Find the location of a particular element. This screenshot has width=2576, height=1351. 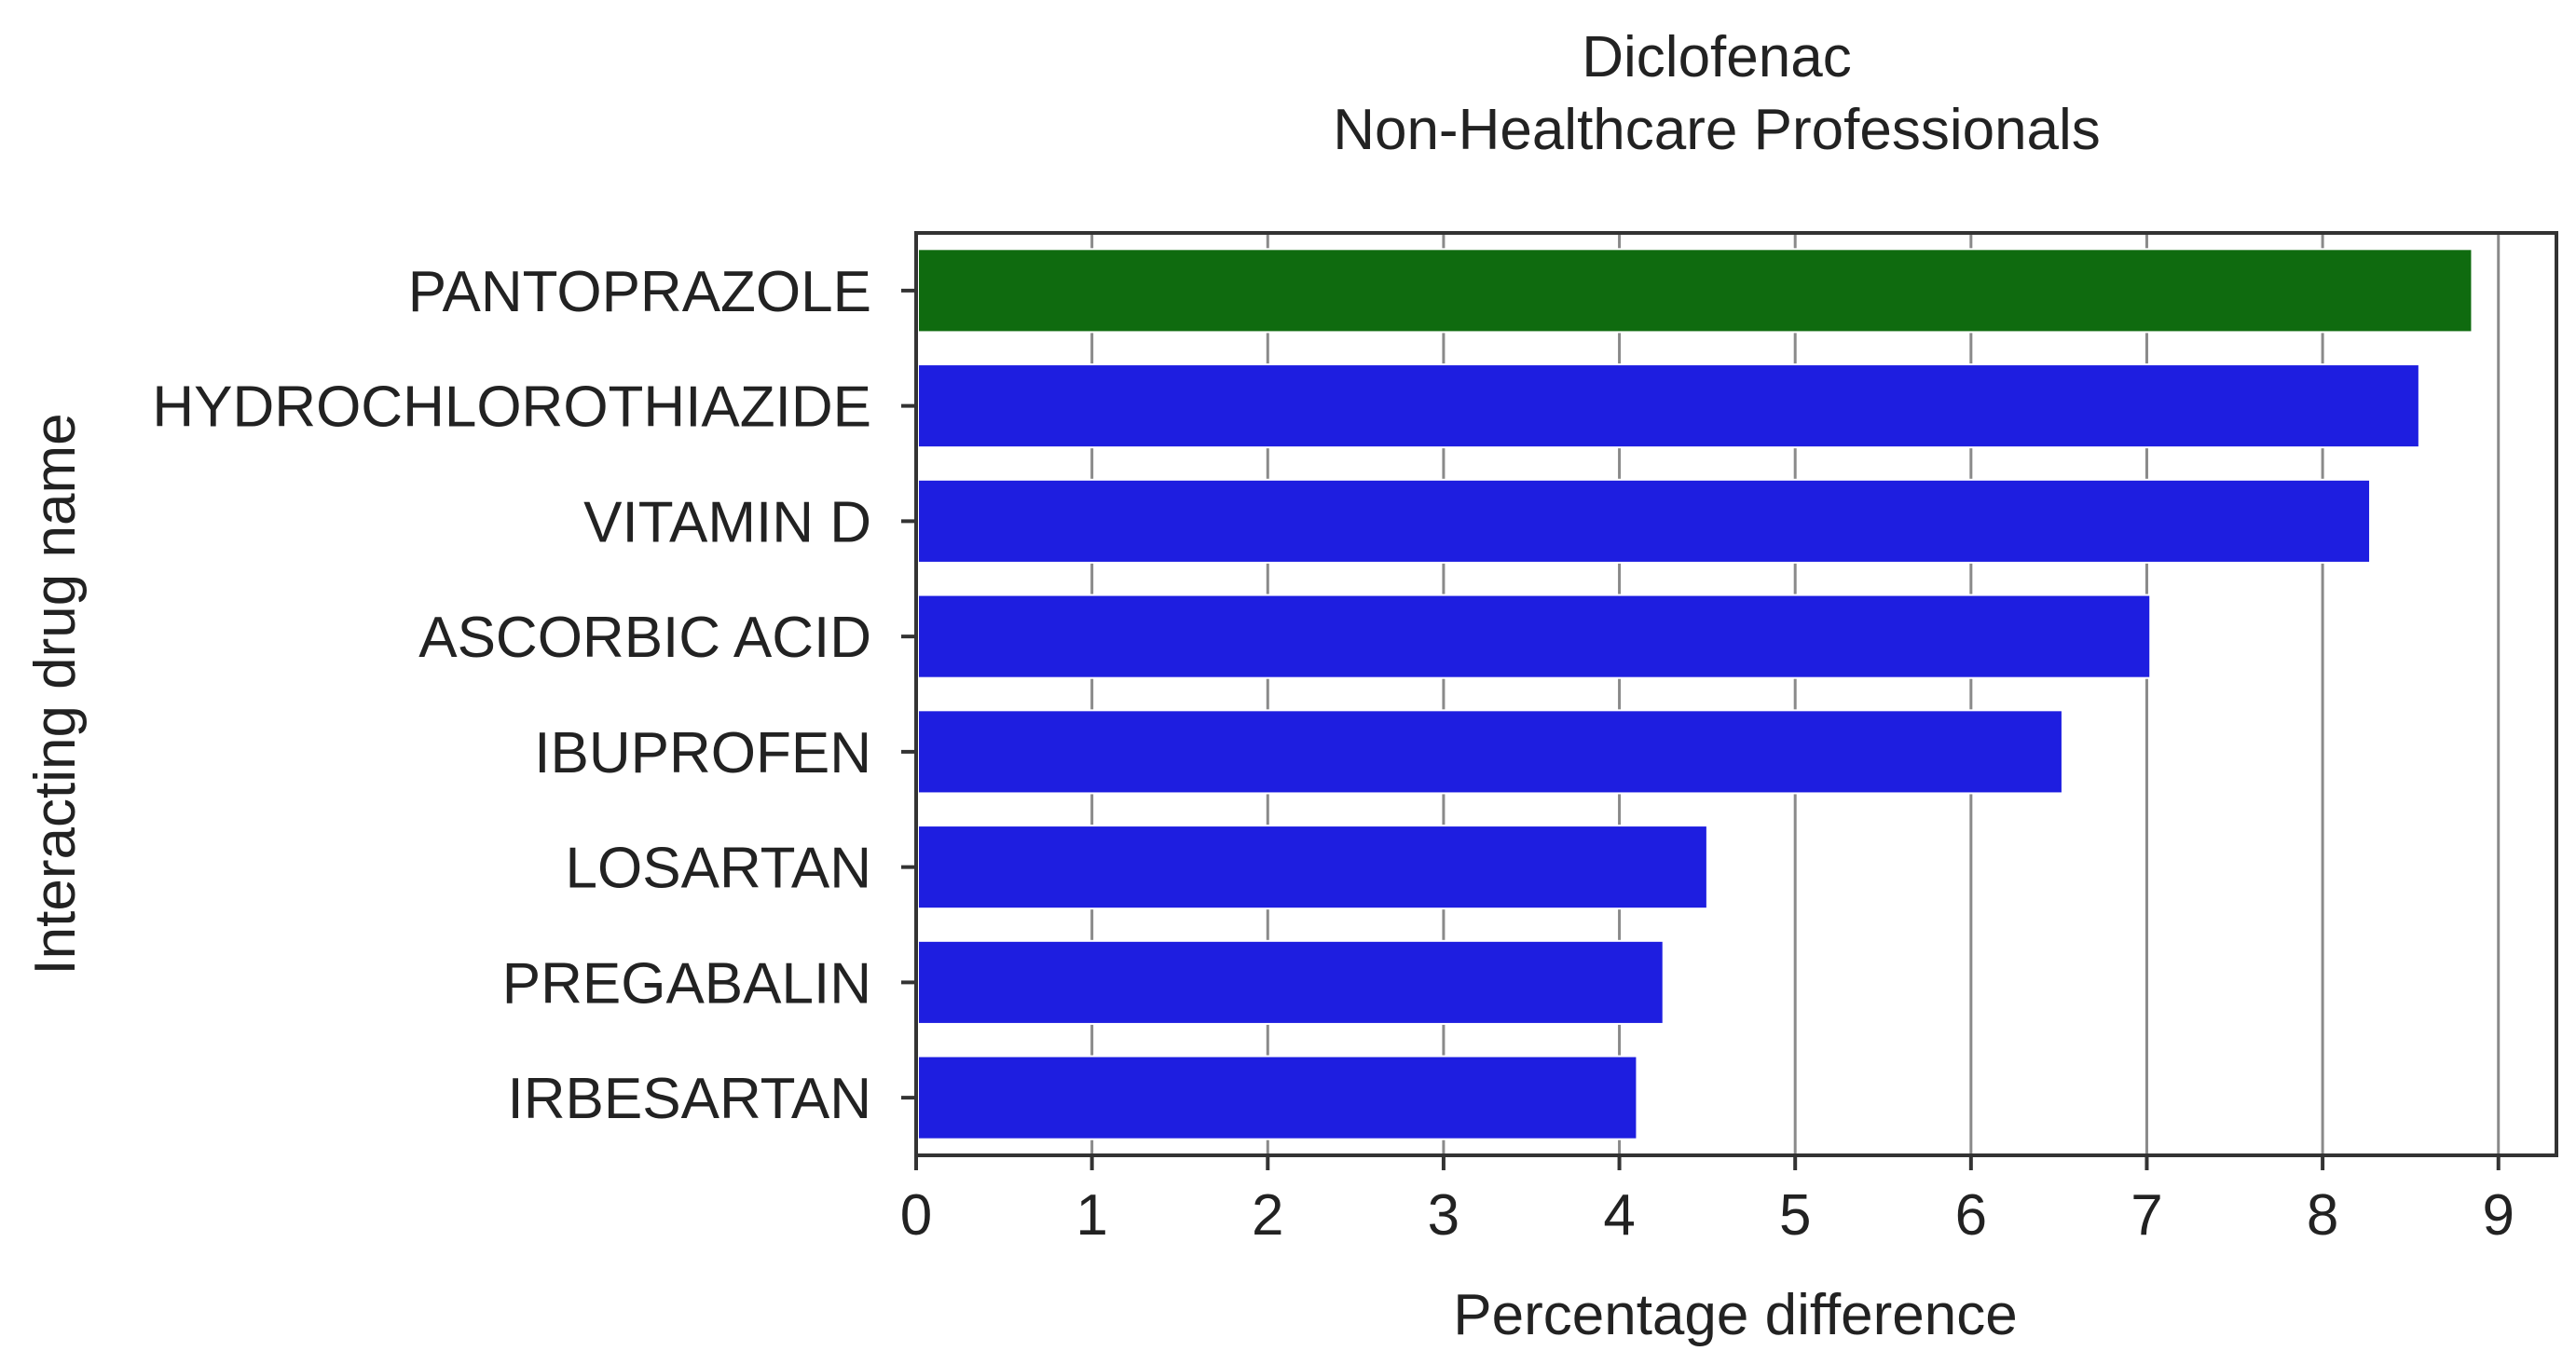

chart-title-line-1: Diclofenac is located at coordinates (1716, 57).